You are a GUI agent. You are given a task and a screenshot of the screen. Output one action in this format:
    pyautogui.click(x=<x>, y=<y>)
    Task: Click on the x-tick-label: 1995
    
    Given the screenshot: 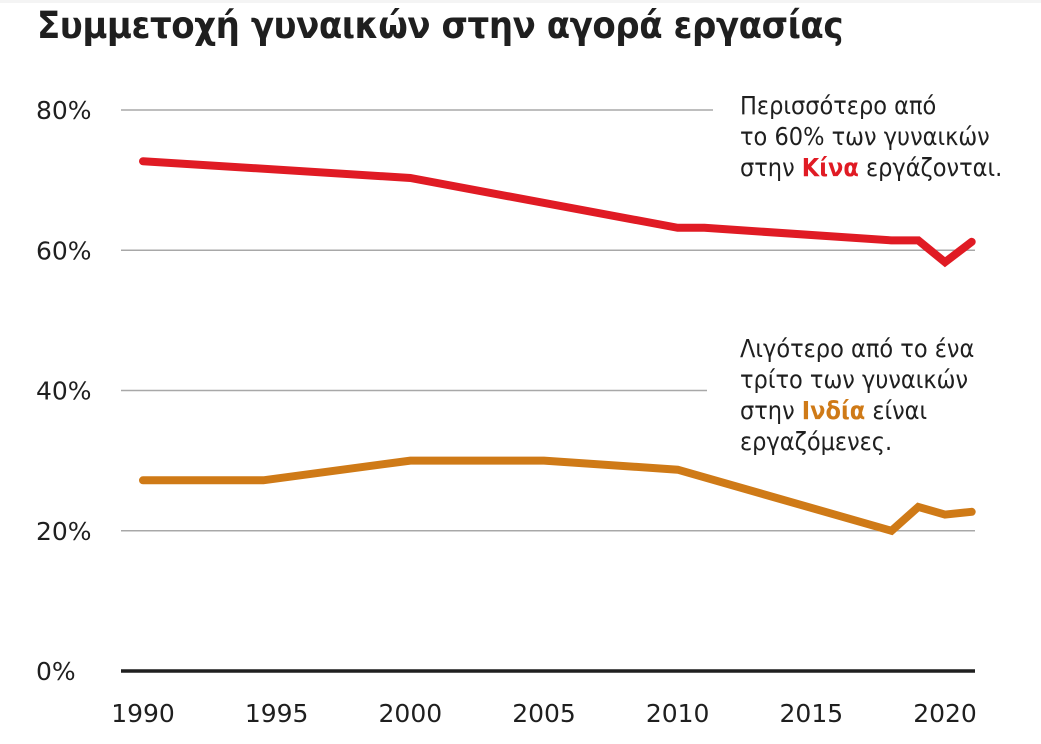 What is the action you would take?
    pyautogui.click(x=277, y=713)
    